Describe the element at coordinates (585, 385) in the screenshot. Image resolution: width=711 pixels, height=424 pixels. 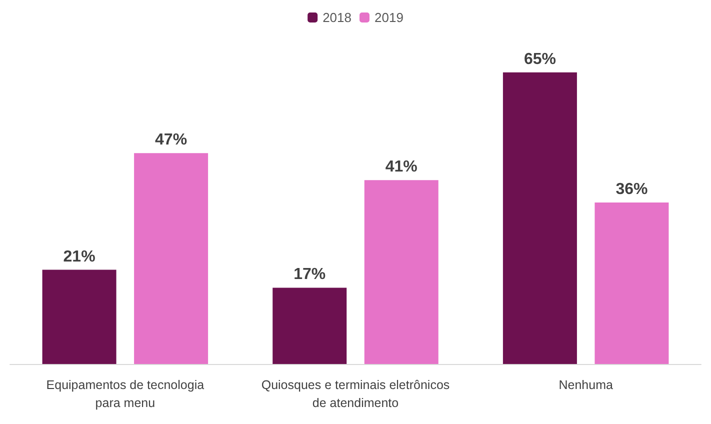
I see `x-tick-label: Nenhuma` at that location.